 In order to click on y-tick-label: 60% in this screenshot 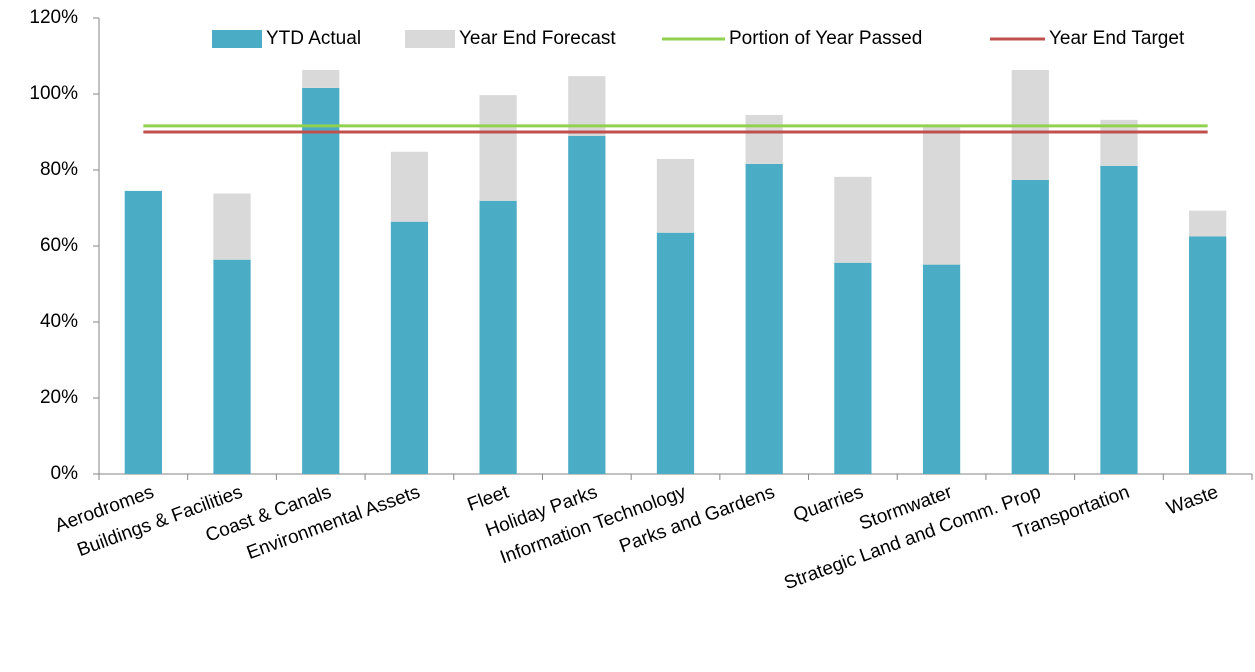, I will do `click(59, 245)`.